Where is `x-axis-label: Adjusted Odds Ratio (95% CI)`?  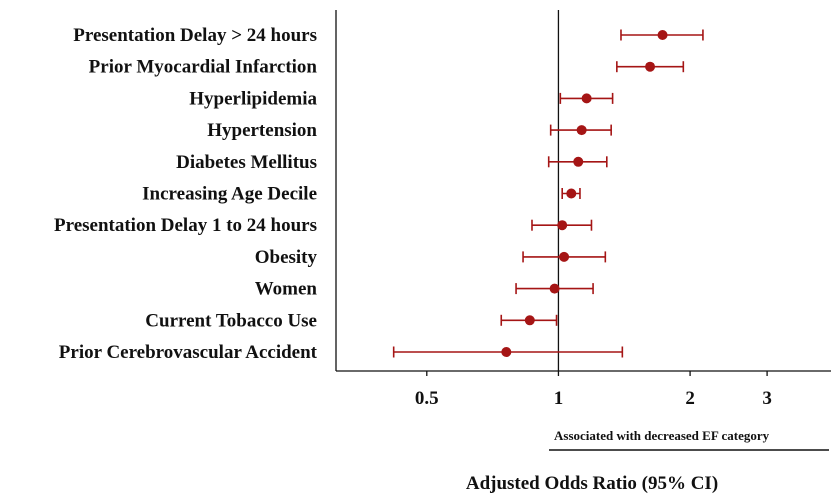 x-axis-label: Adjusted Odds Ratio (95% CI) is located at coordinates (592, 483).